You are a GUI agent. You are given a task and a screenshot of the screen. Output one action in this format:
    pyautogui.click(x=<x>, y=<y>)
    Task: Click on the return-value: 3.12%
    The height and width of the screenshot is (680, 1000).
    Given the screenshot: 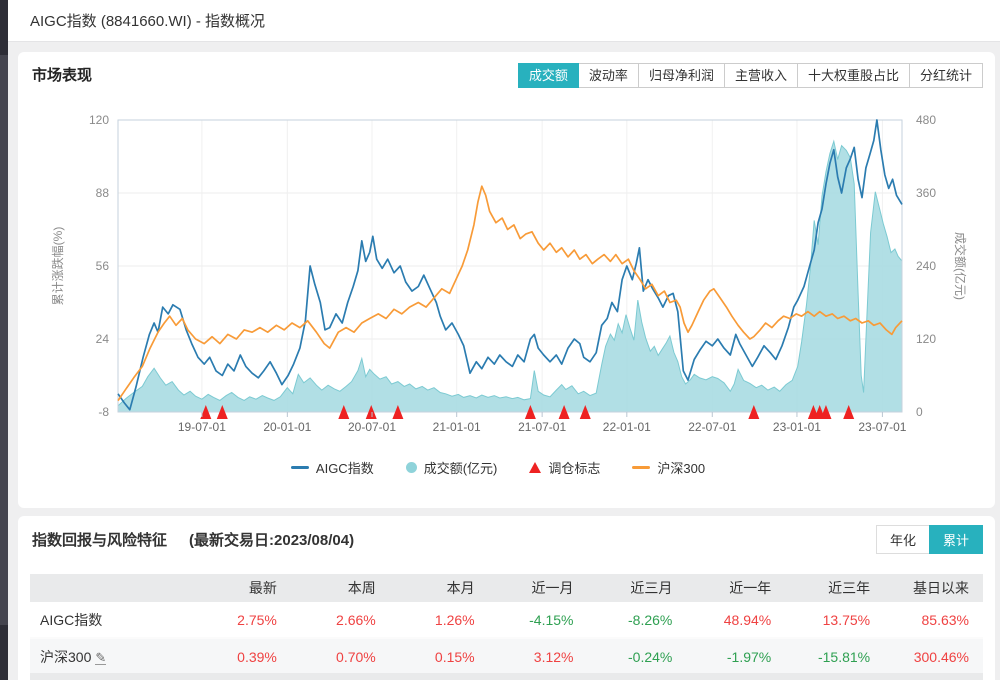 What is the action you would take?
    pyautogui.click(x=538, y=656)
    